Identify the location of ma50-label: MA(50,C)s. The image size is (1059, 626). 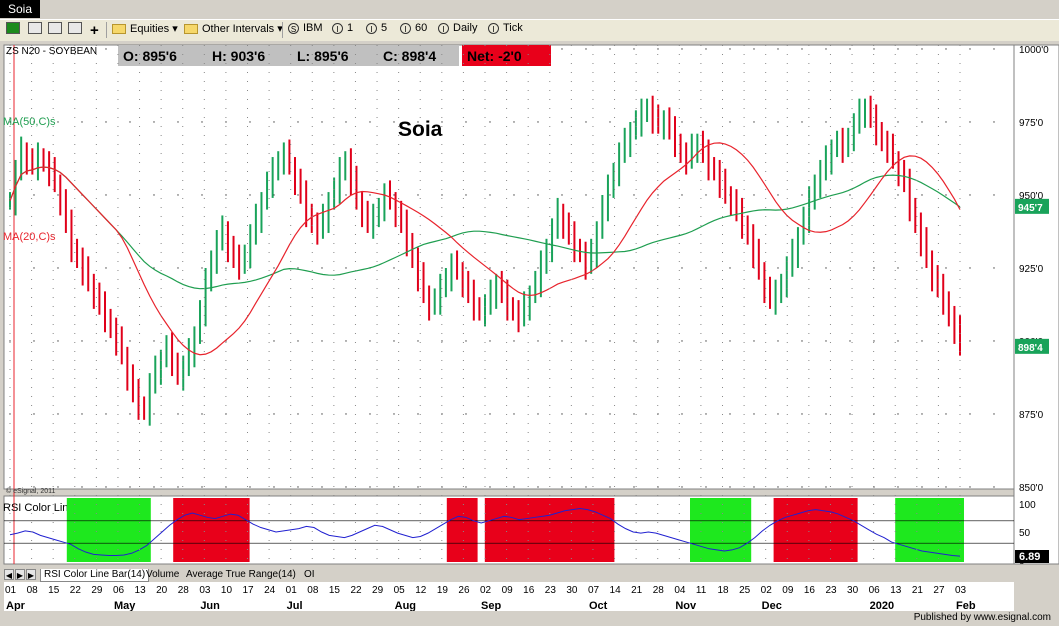
(29, 122).